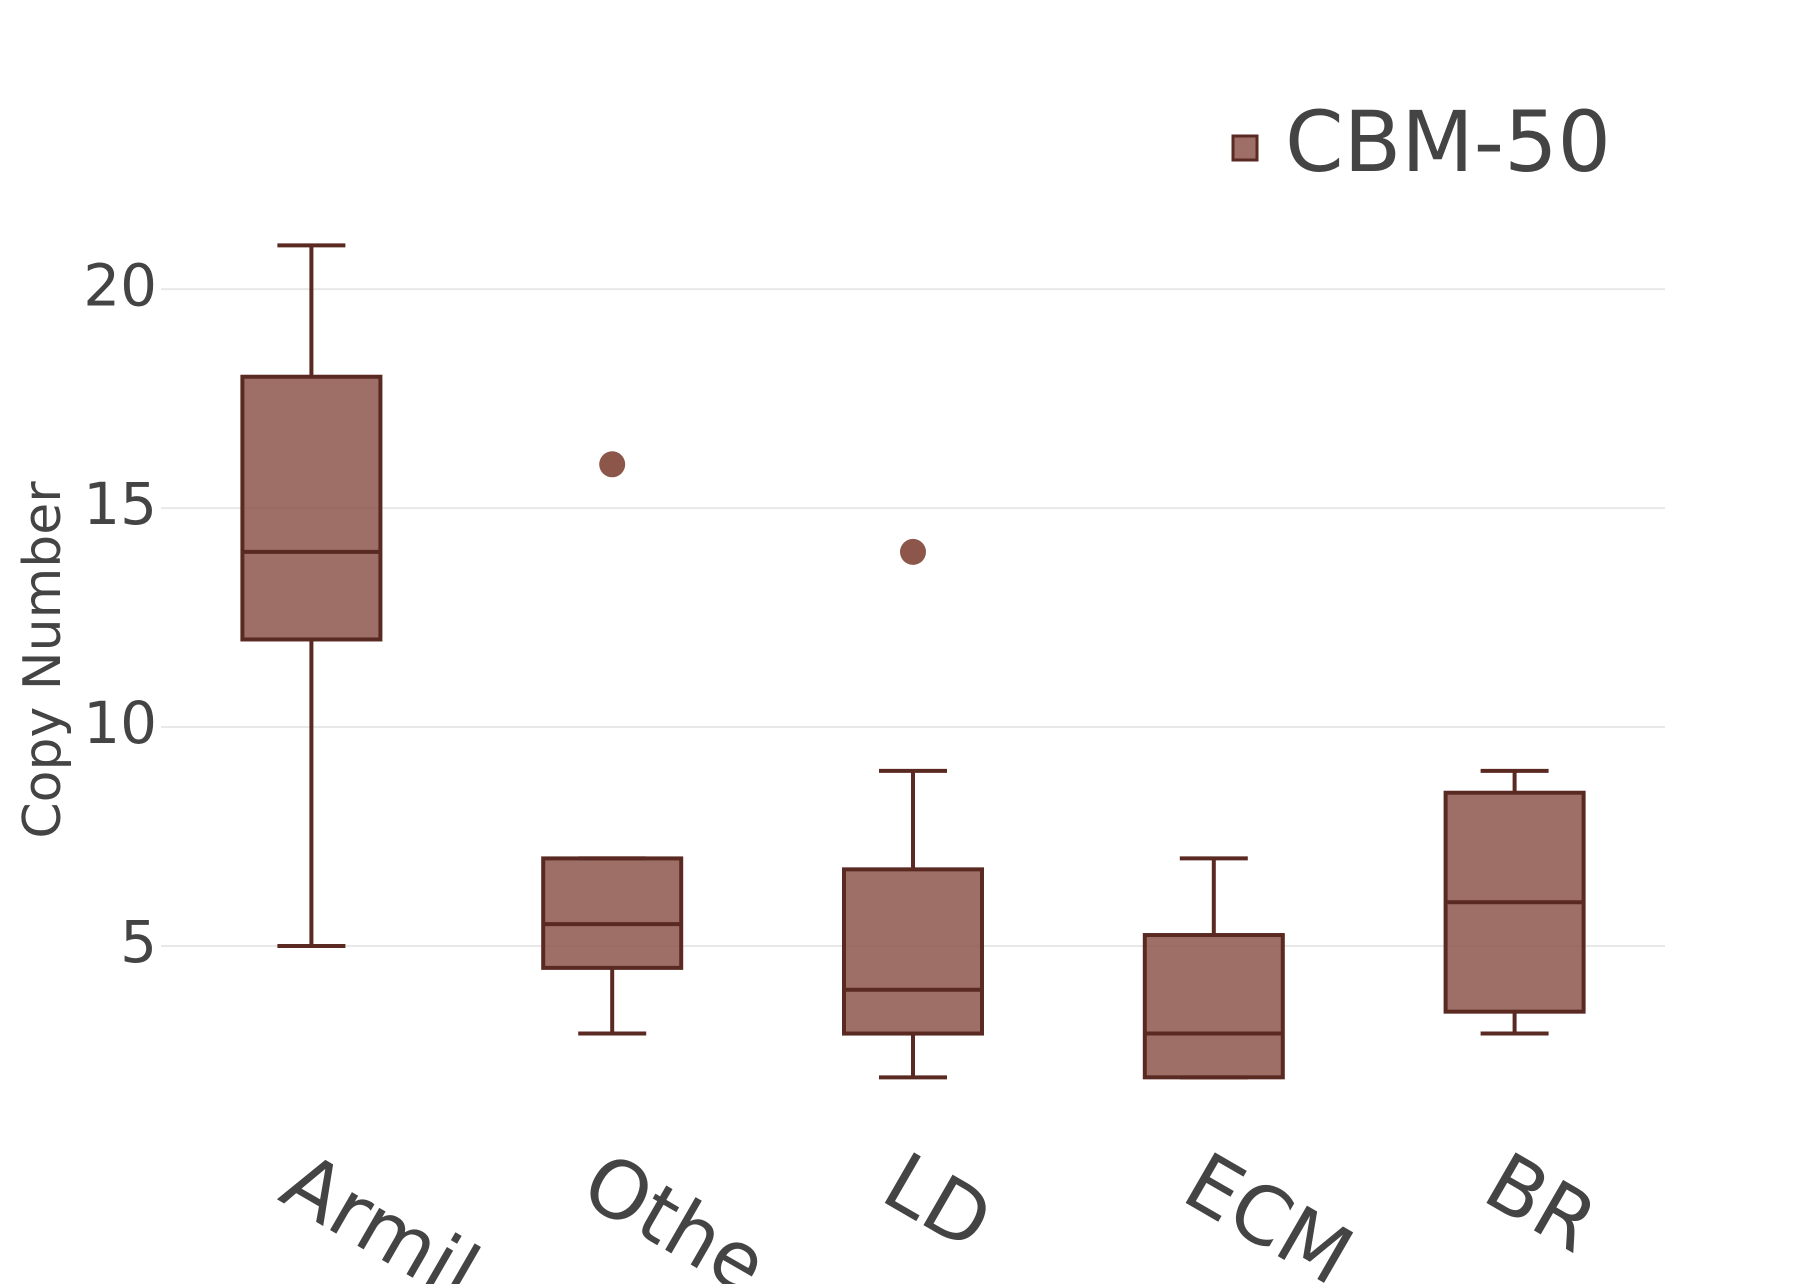 The image size is (1810, 1284). I want to click on y-tick-label: 20, so click(120, 285).